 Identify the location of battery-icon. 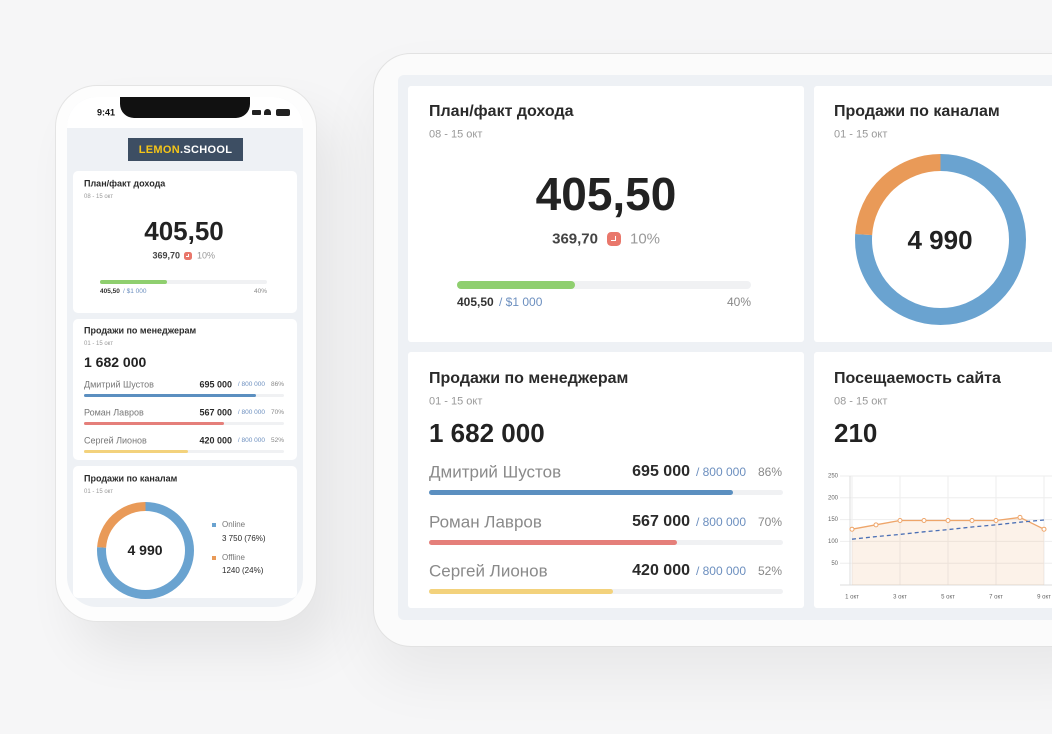
(283, 112).